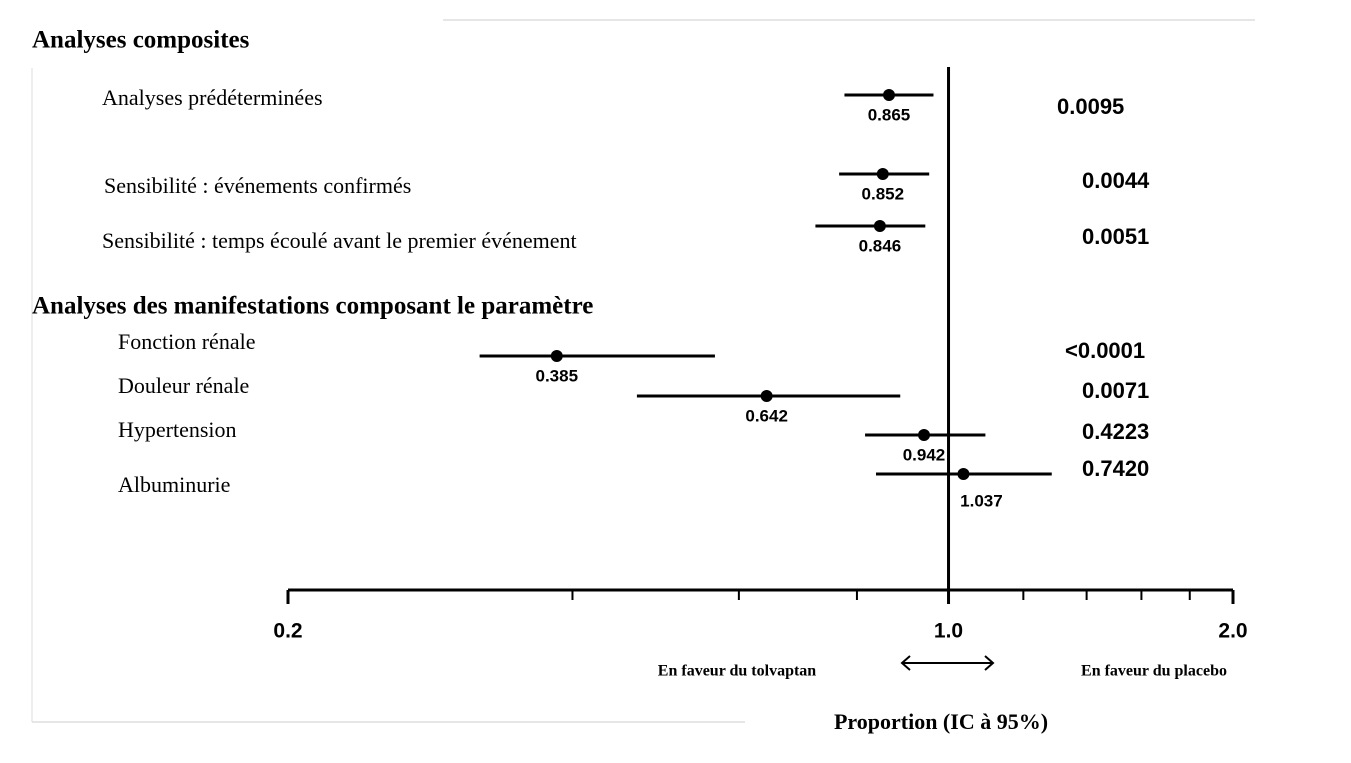  Describe the element at coordinates (183, 385) in the screenshot. I see `row-label: Douleur rénale` at that location.